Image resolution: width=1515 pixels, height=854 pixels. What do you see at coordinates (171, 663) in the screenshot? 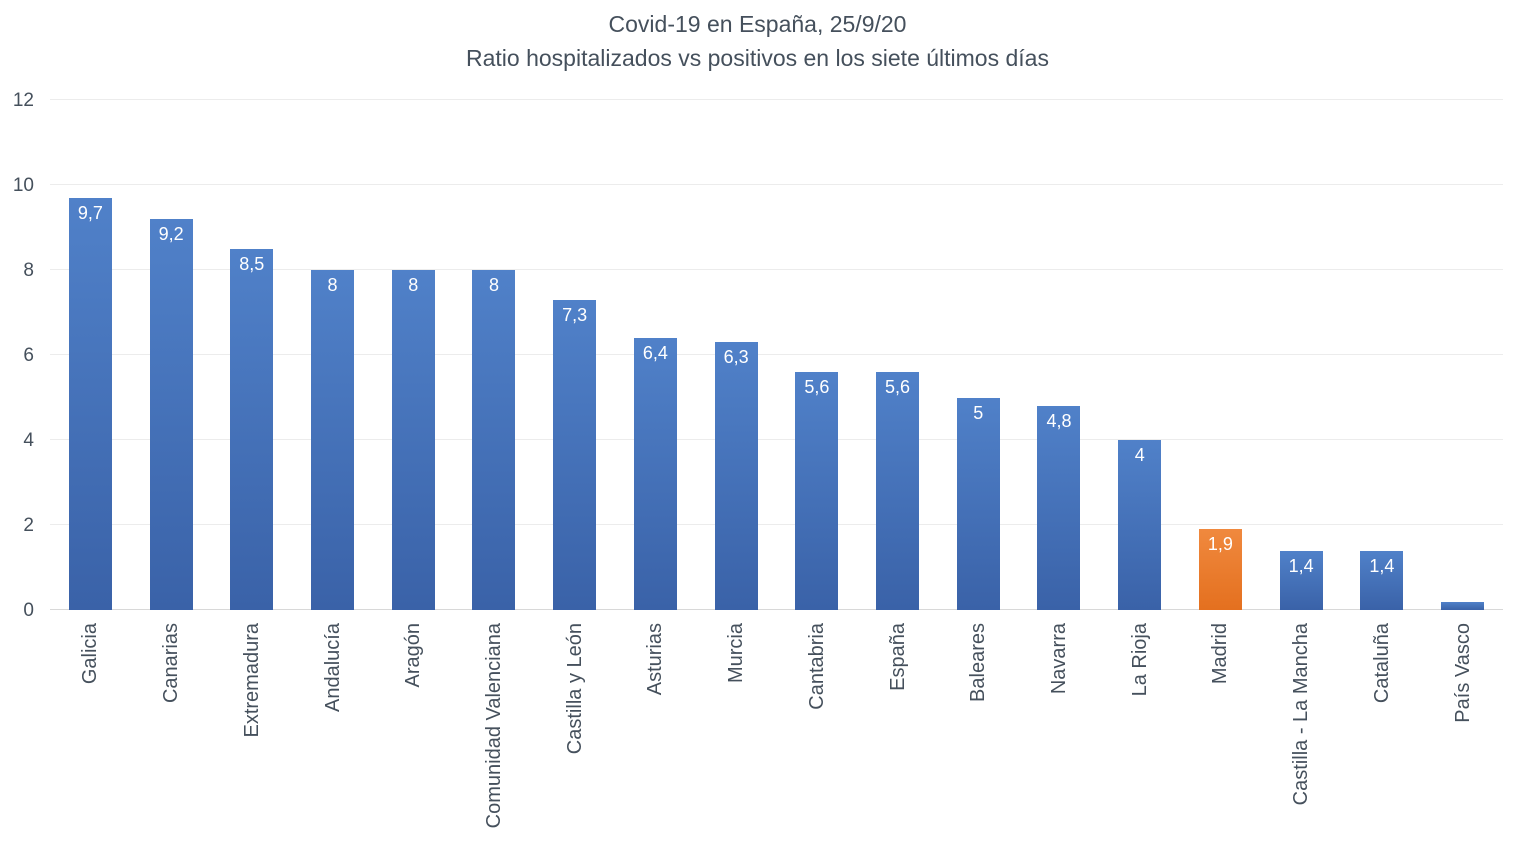
I see `category-label-canarias: Canarias` at bounding box center [171, 663].